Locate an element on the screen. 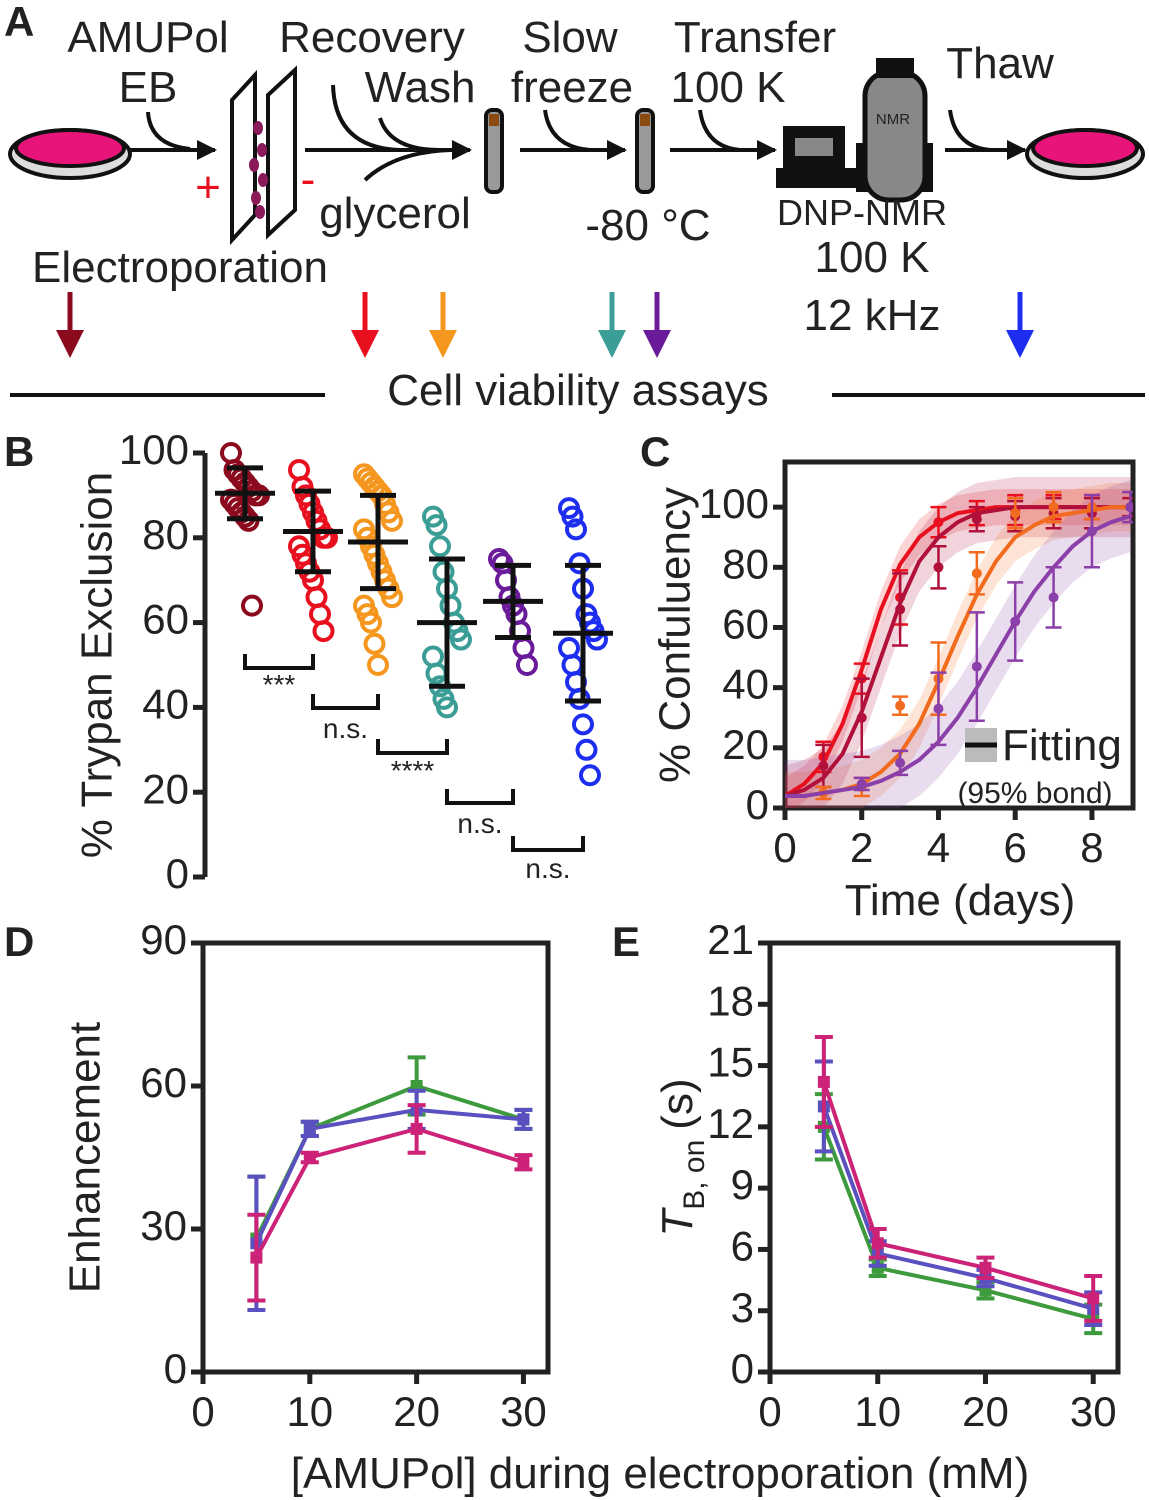 The width and height of the screenshot is (1149, 1500). y-axis-label: % Trypan Exclusion is located at coordinates (97, 665).